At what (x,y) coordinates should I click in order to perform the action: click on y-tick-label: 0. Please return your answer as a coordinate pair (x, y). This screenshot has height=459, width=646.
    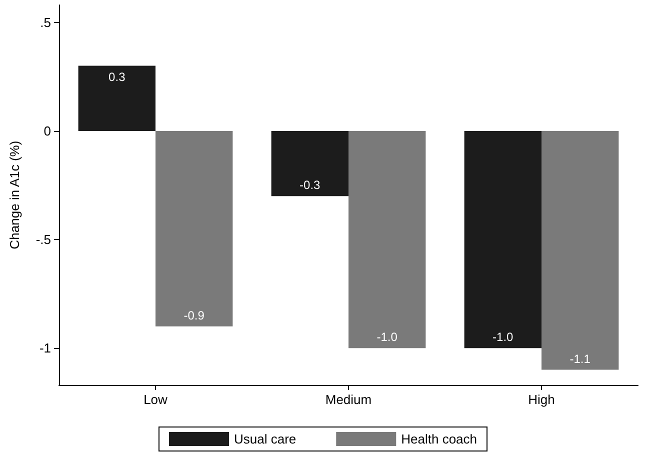
    Looking at the image, I should click on (47, 130).